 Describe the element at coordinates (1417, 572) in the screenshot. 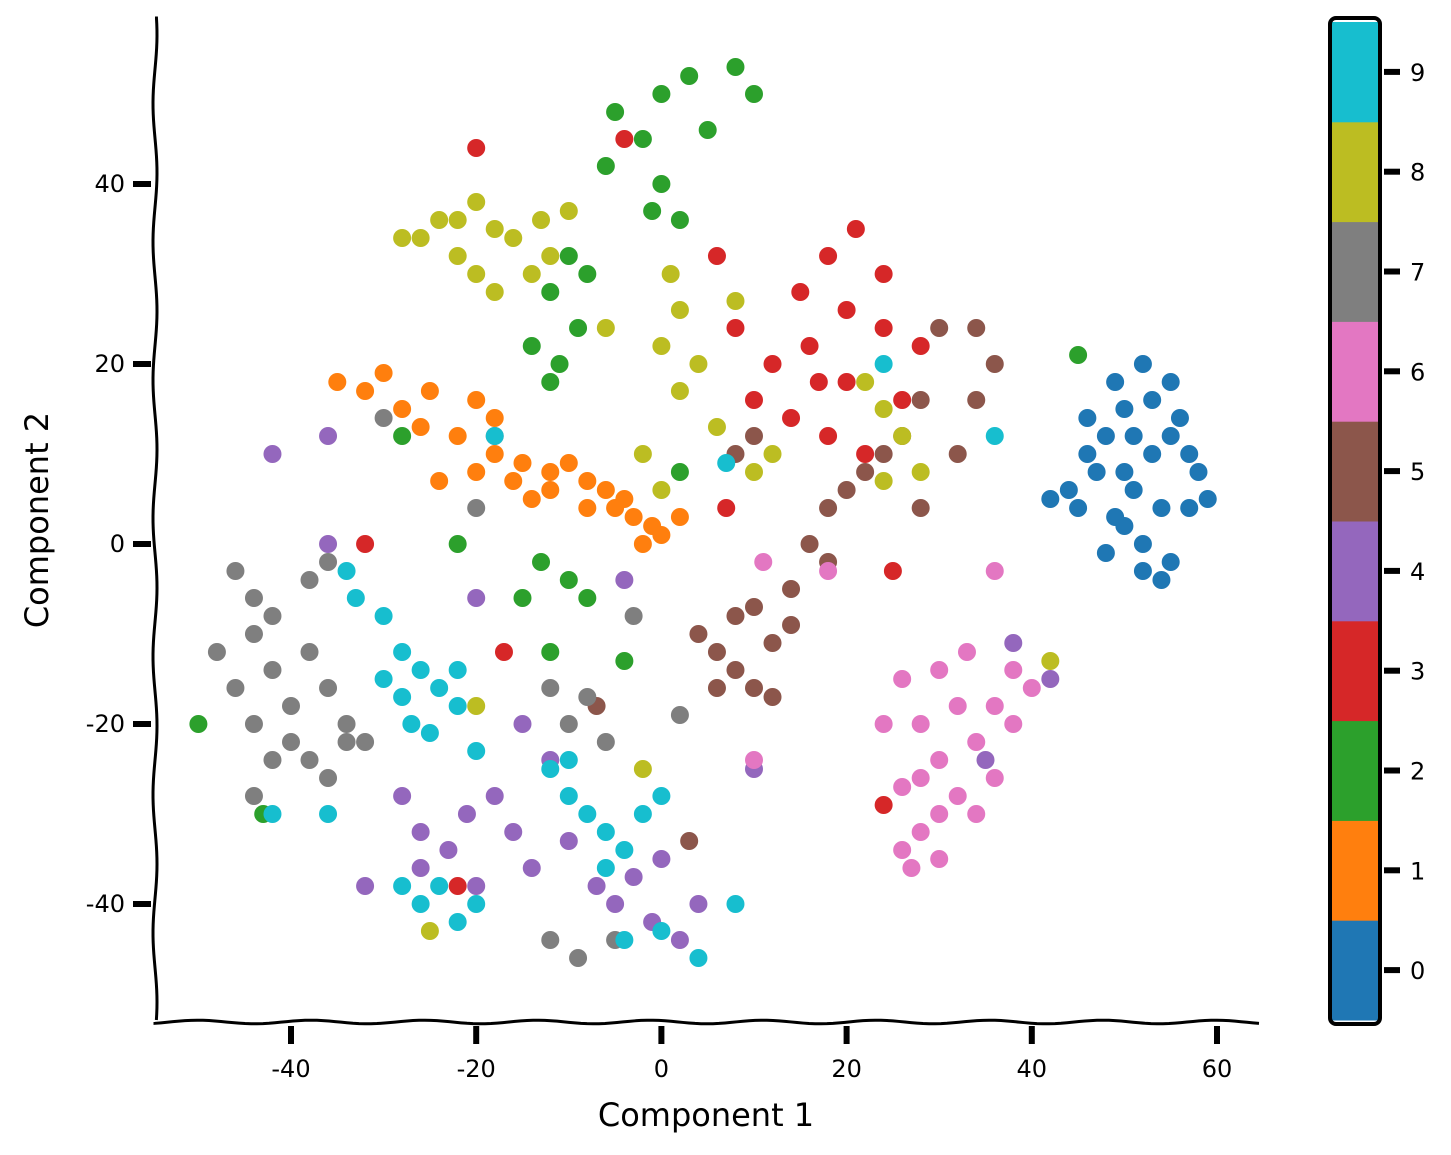

I see `colorbar-tick-label: 4` at that location.